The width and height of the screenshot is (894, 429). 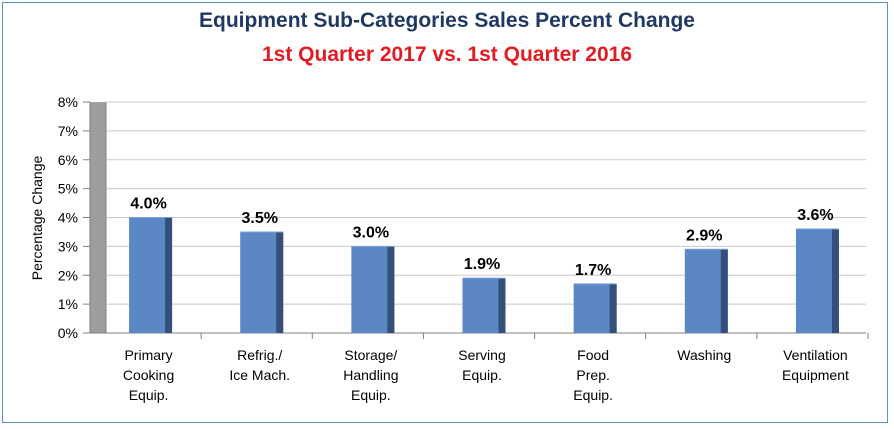 What do you see at coordinates (370, 355) in the screenshot?
I see `category-label: Storage/` at bounding box center [370, 355].